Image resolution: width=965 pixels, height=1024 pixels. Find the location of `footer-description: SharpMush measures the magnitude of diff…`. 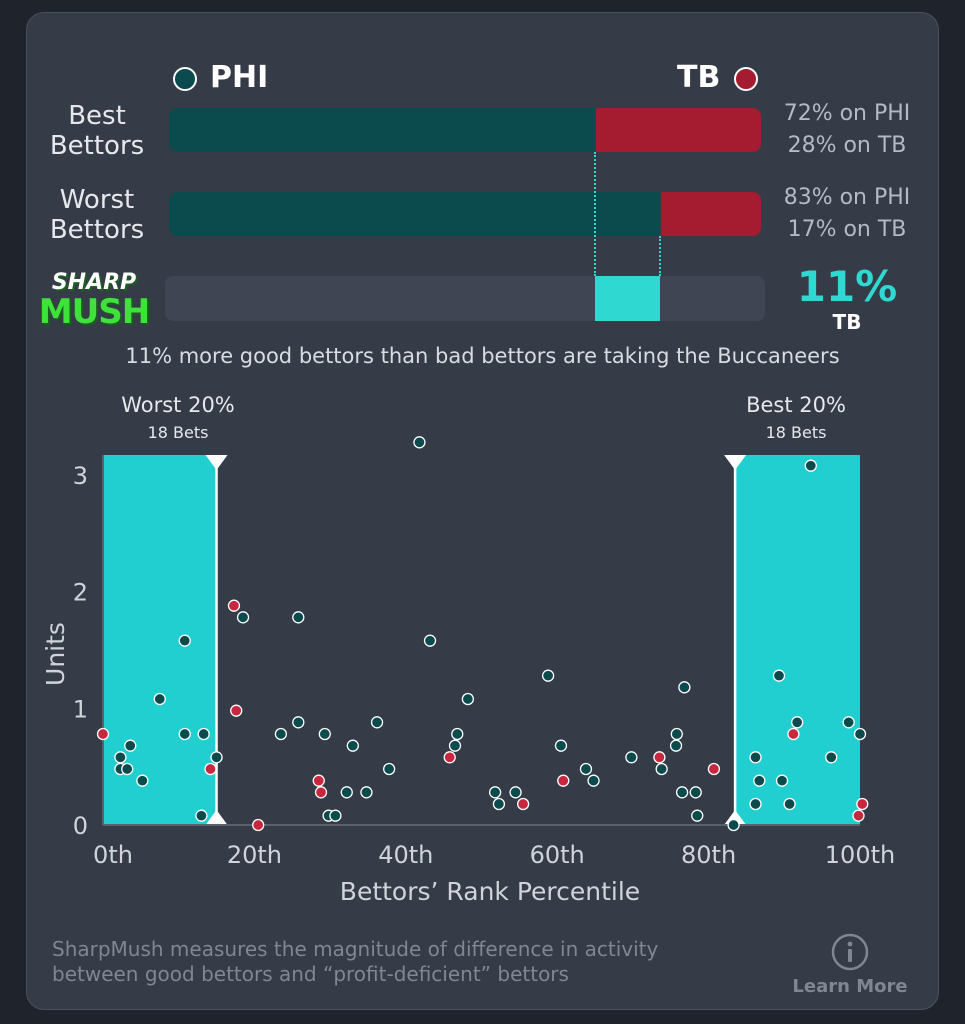

footer-description: SharpMush measures the magnitude of diff… is located at coordinates (355, 961).